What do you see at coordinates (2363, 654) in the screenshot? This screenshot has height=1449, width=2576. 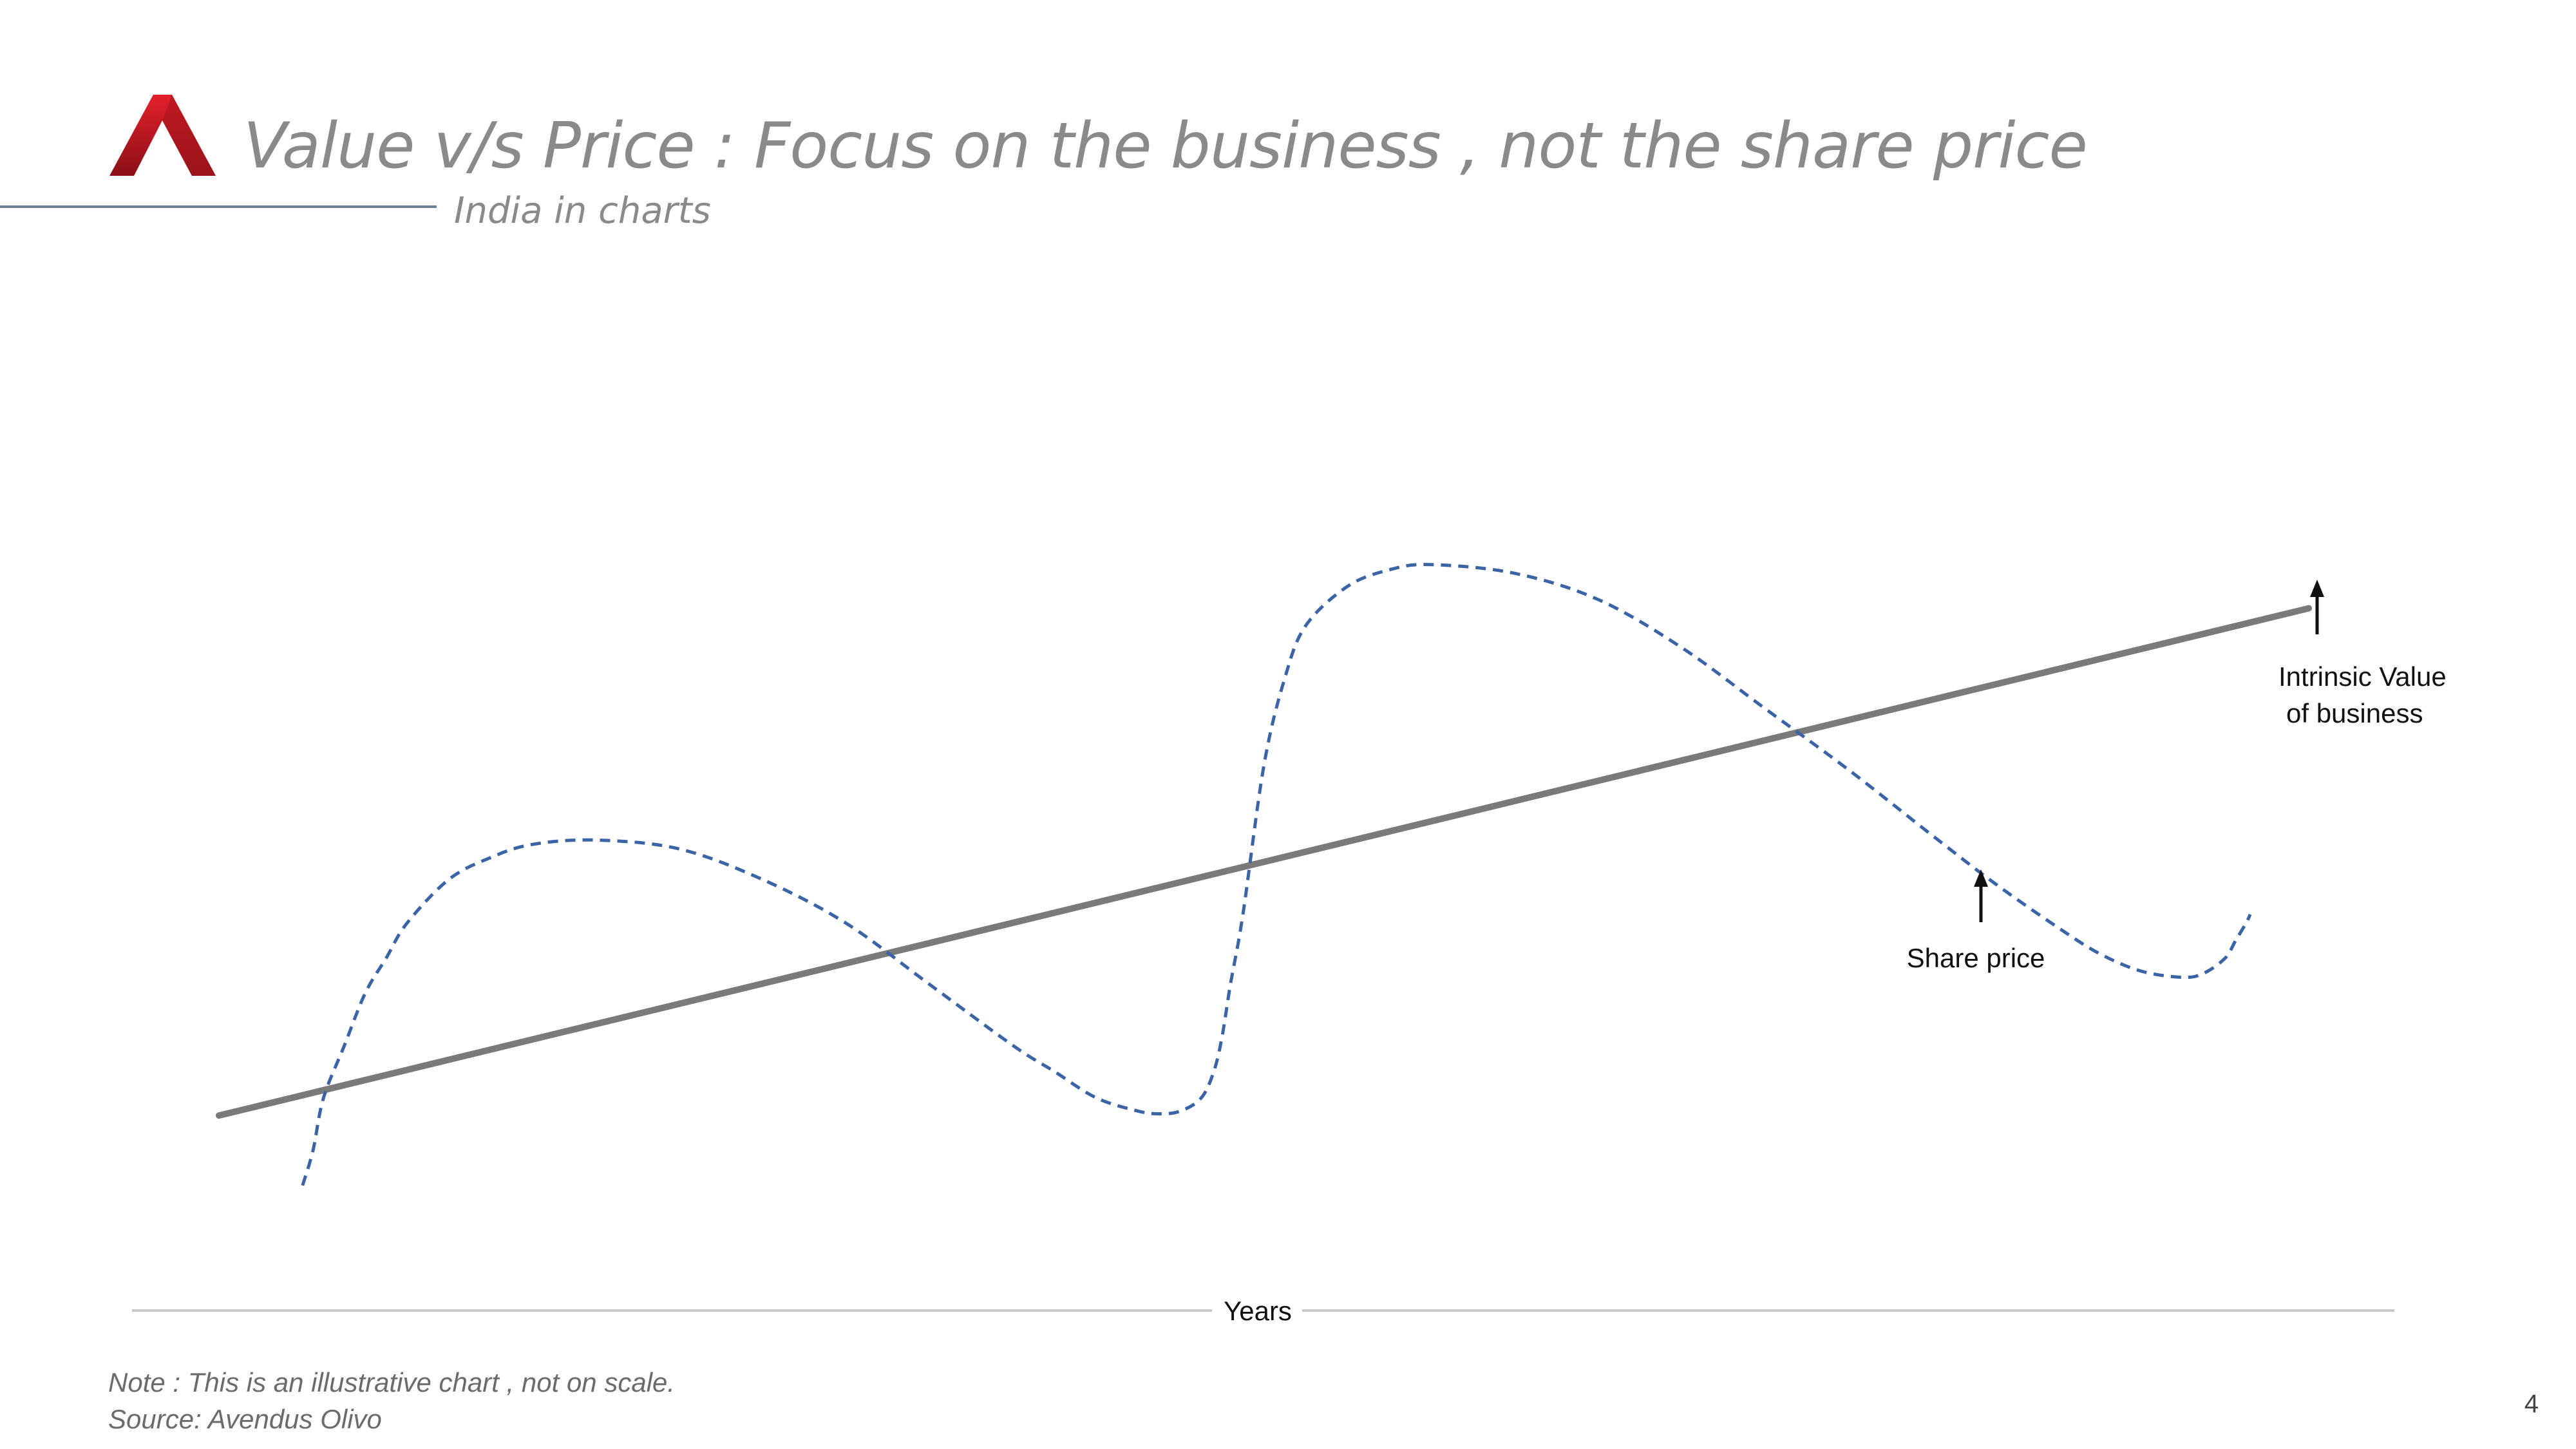 I see `annotation-intrinsic-value: Intrinsic Value of business` at bounding box center [2363, 654].